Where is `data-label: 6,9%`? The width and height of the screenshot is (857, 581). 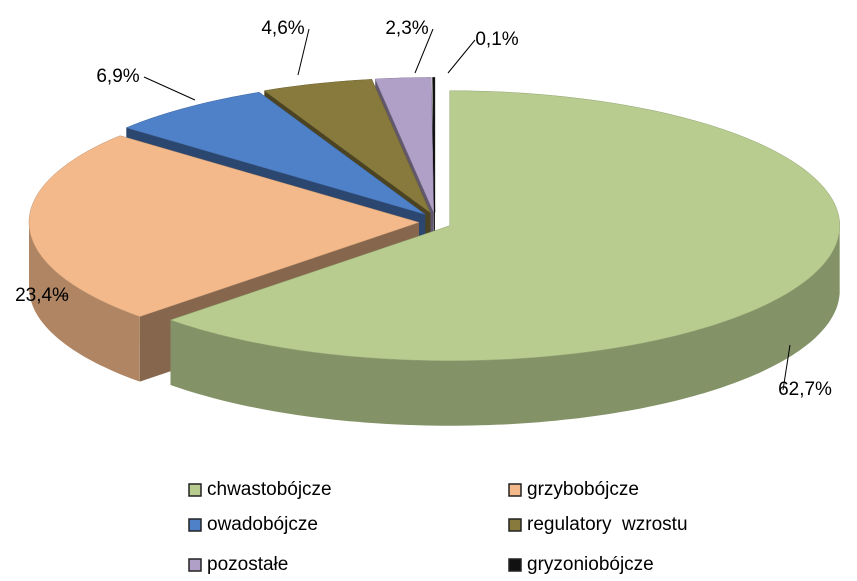 data-label: 6,9% is located at coordinates (117, 76).